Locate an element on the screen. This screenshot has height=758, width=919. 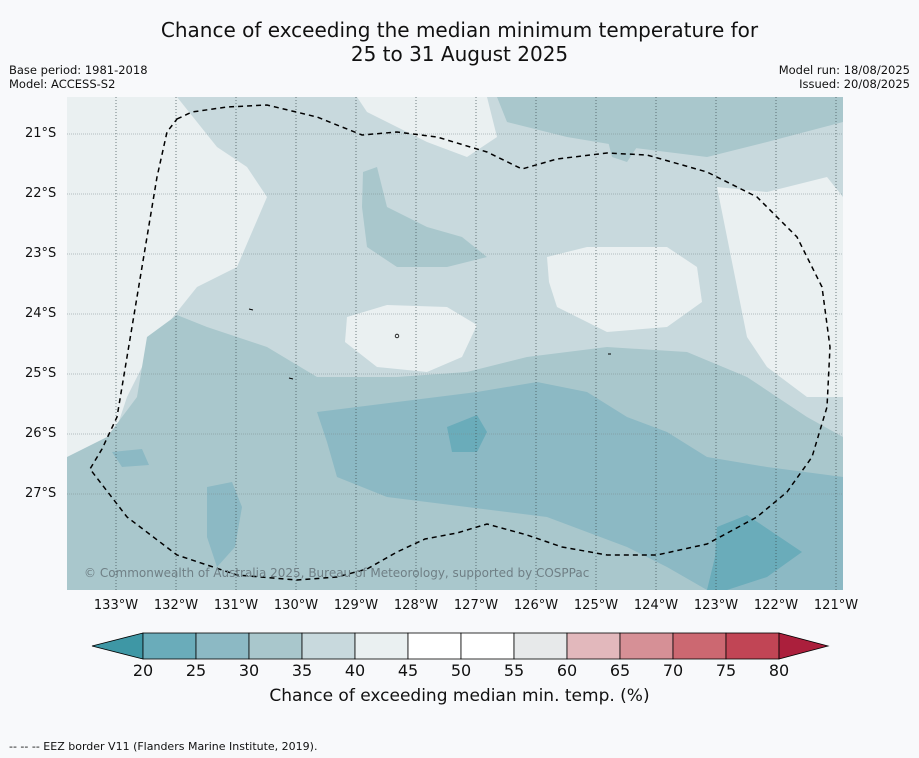
lat-label-26s: 26°S is located at coordinates (41, 433).